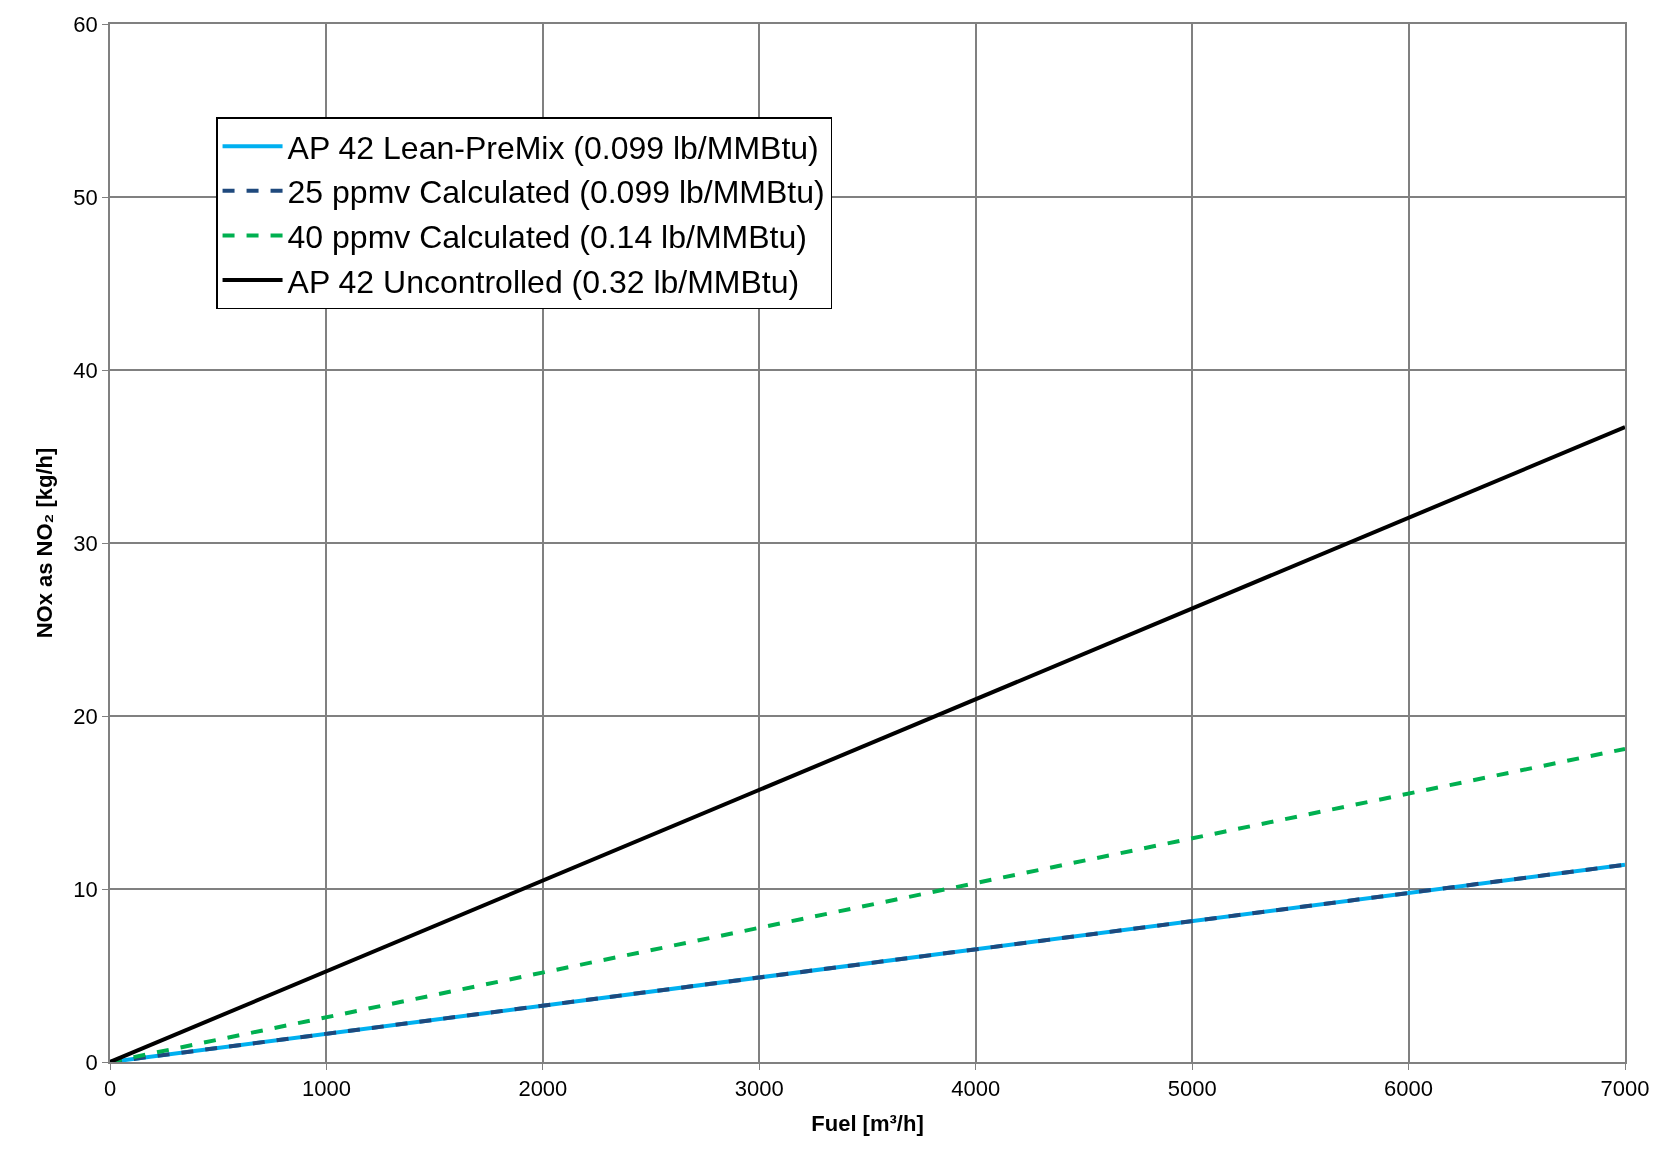  Describe the element at coordinates (85, 716) in the screenshot. I see `y-tick-label: 20` at that location.